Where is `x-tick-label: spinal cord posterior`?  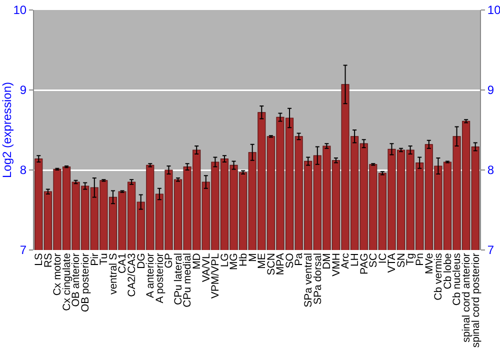
x-tick-label: spinal cord posterior is located at coordinates (476, 300).